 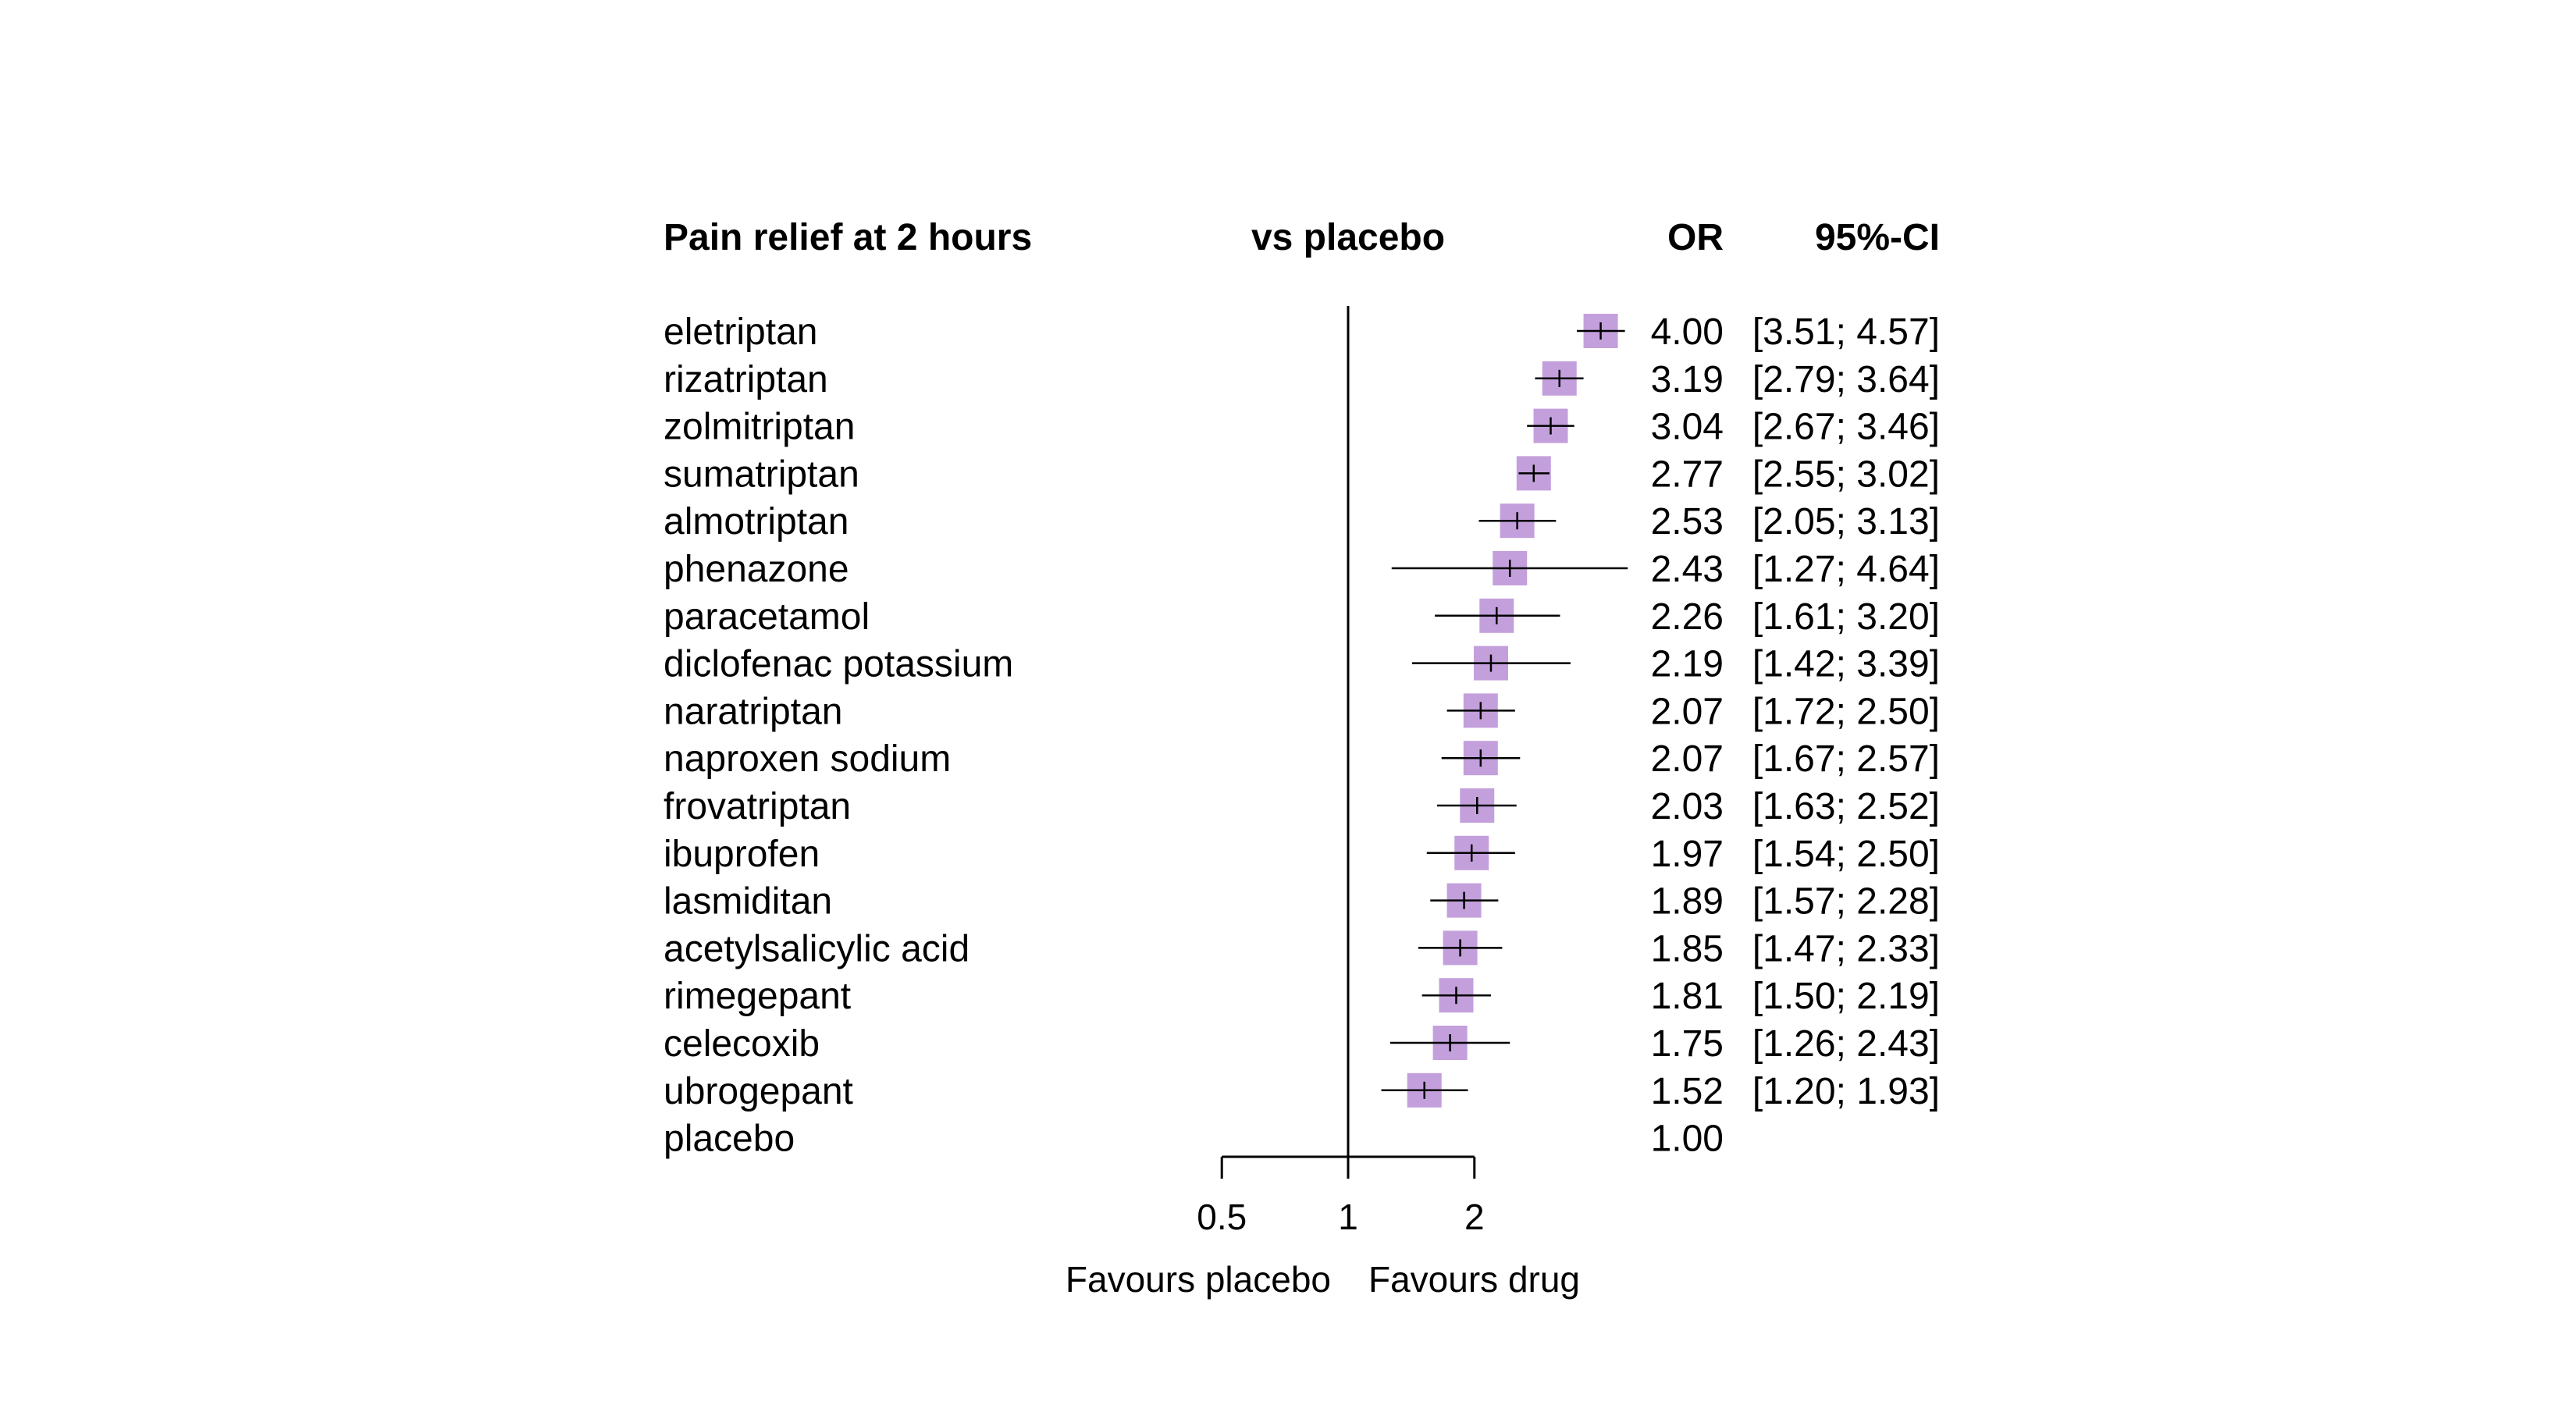 What do you see at coordinates (759, 428) in the screenshot?
I see `treatment-name: zolmitriptan` at bounding box center [759, 428].